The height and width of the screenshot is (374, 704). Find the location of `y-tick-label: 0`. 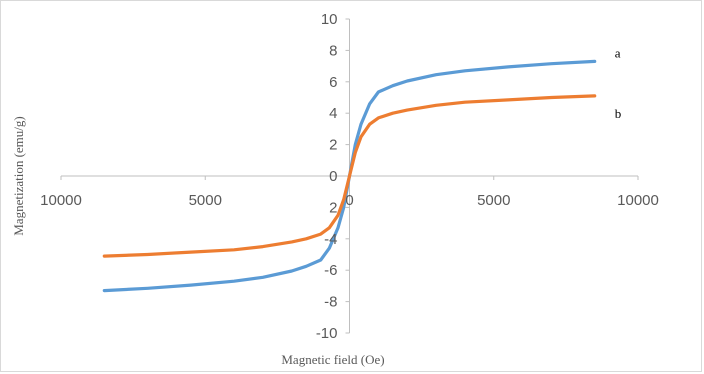

y-tick-label: 0 is located at coordinates (333, 176).